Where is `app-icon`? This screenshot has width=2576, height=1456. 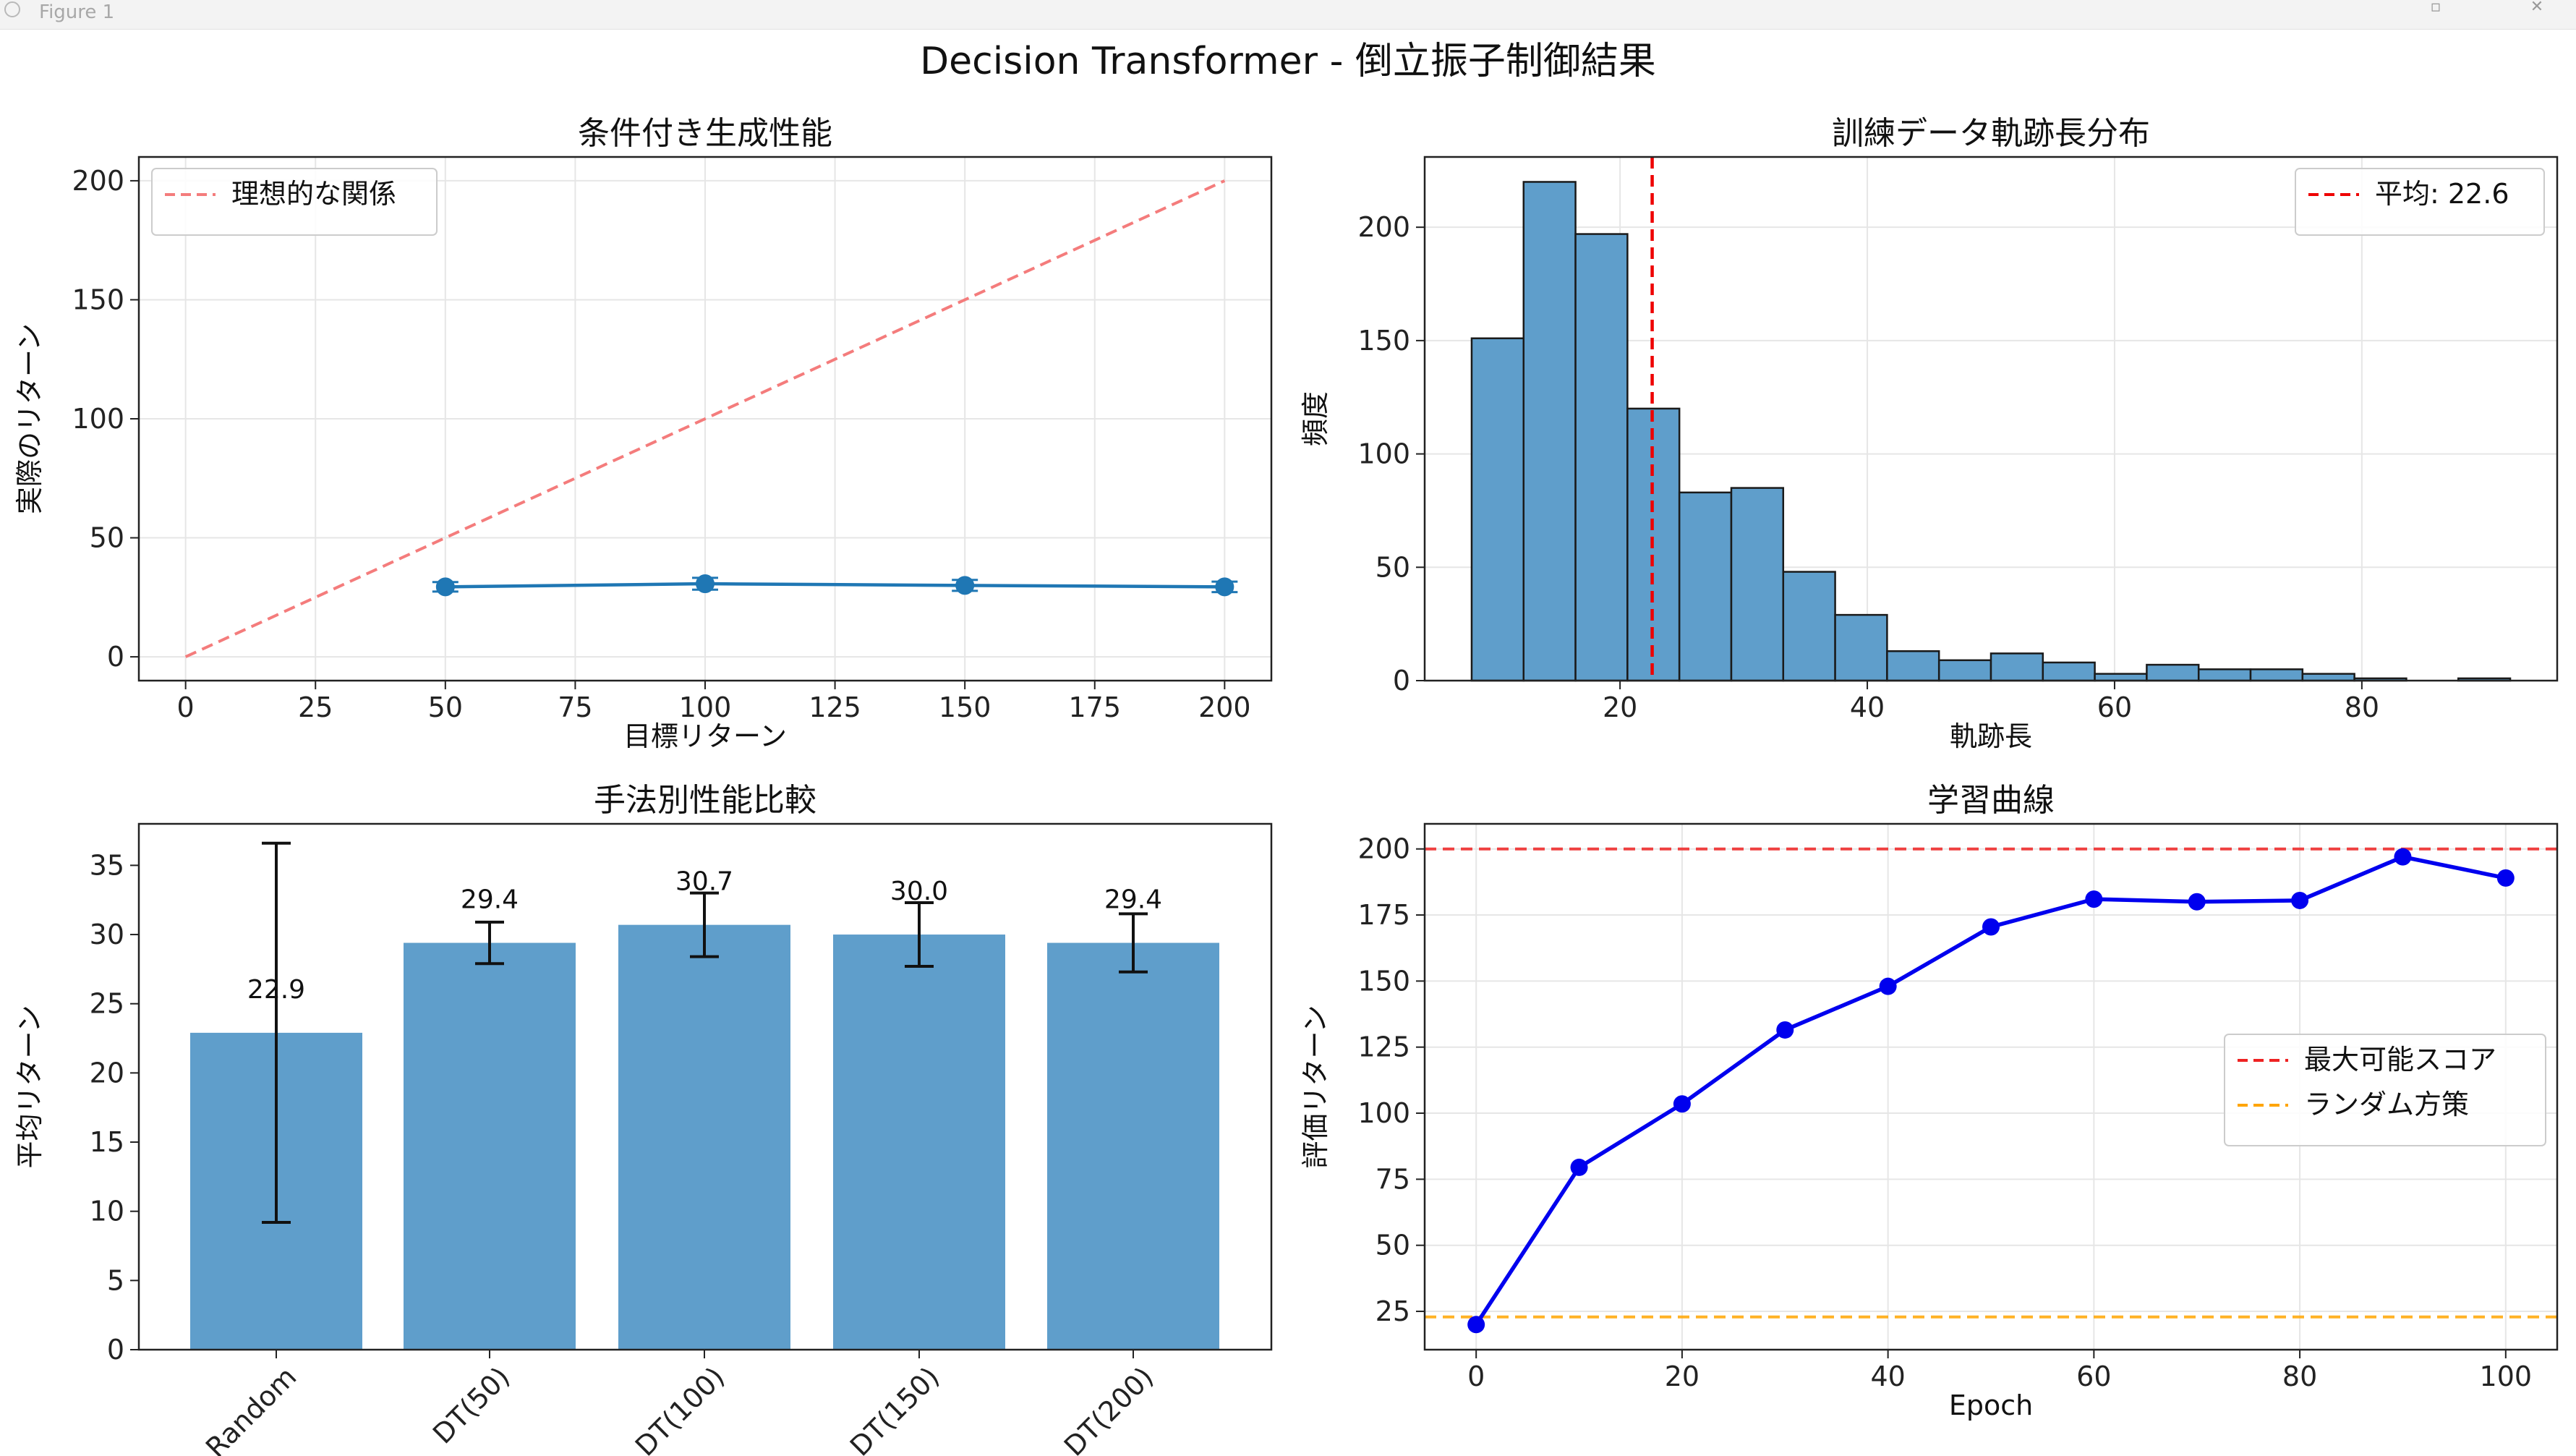
app-icon is located at coordinates (12, 9).